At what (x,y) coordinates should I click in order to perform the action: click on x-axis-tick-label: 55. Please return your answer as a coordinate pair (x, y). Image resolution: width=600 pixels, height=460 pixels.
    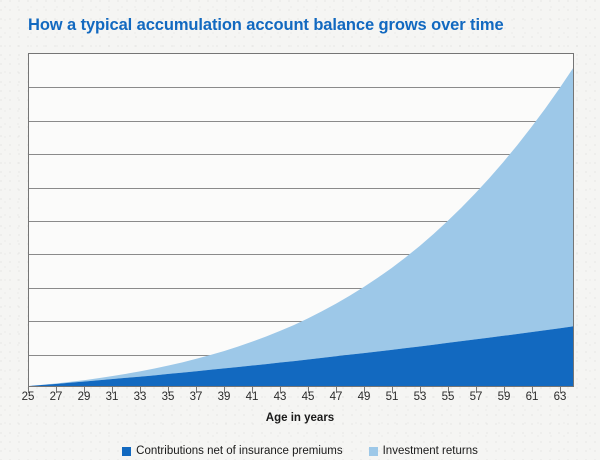
    Looking at the image, I should click on (448, 397).